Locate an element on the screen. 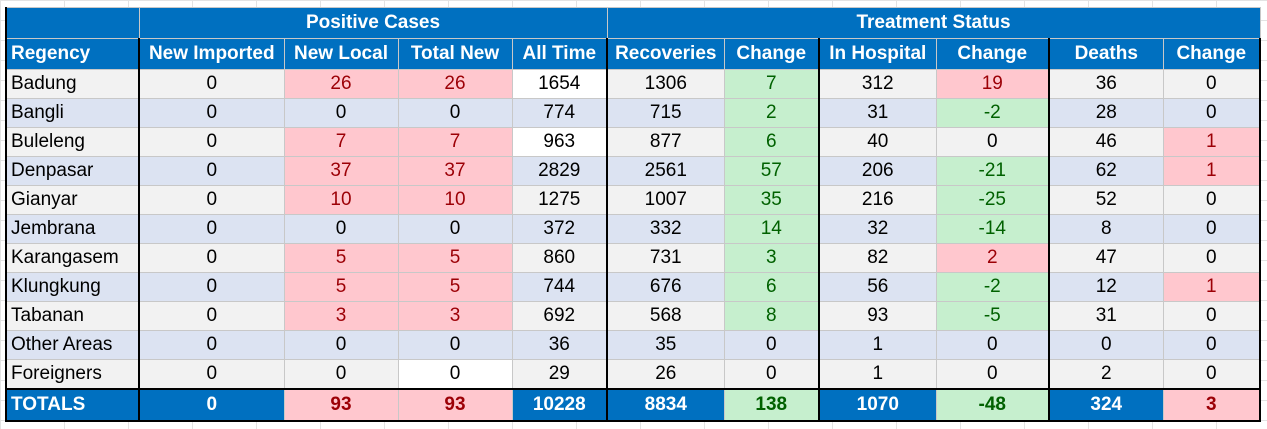 The height and width of the screenshot is (429, 1267). totals-cell: 1070 is located at coordinates (877, 405).